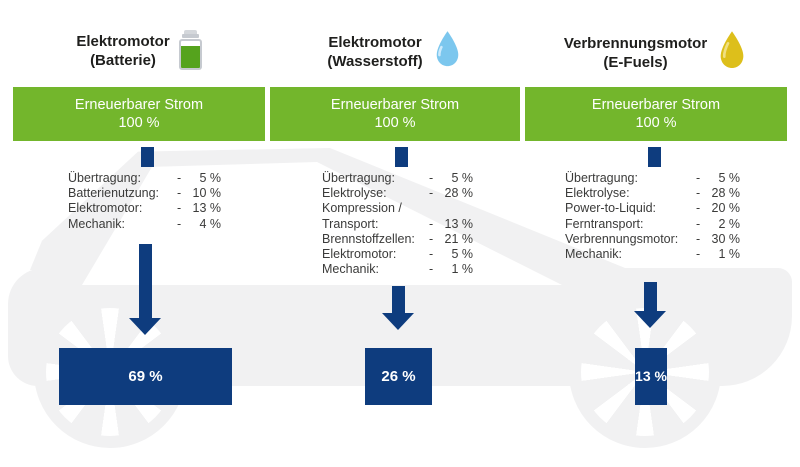 The image size is (800, 467). I want to click on loss-value: -10 %, so click(199, 193).